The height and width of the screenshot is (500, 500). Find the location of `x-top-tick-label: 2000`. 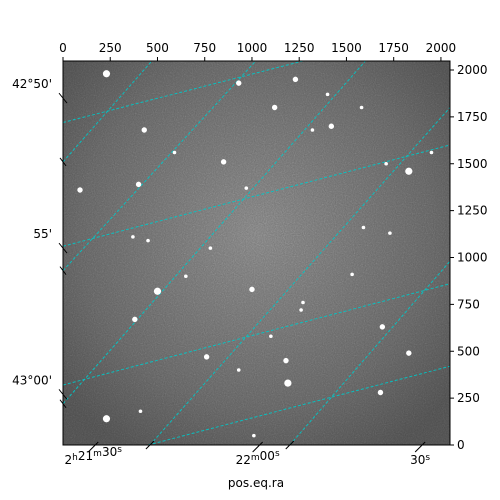

x-top-tick-label: 2000 is located at coordinates (441, 48).